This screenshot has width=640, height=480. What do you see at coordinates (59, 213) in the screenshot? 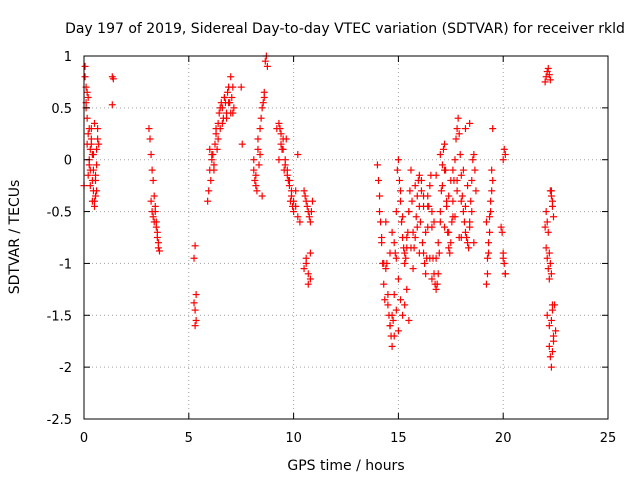
I see `y-tick-label: -0.5` at bounding box center [59, 213].